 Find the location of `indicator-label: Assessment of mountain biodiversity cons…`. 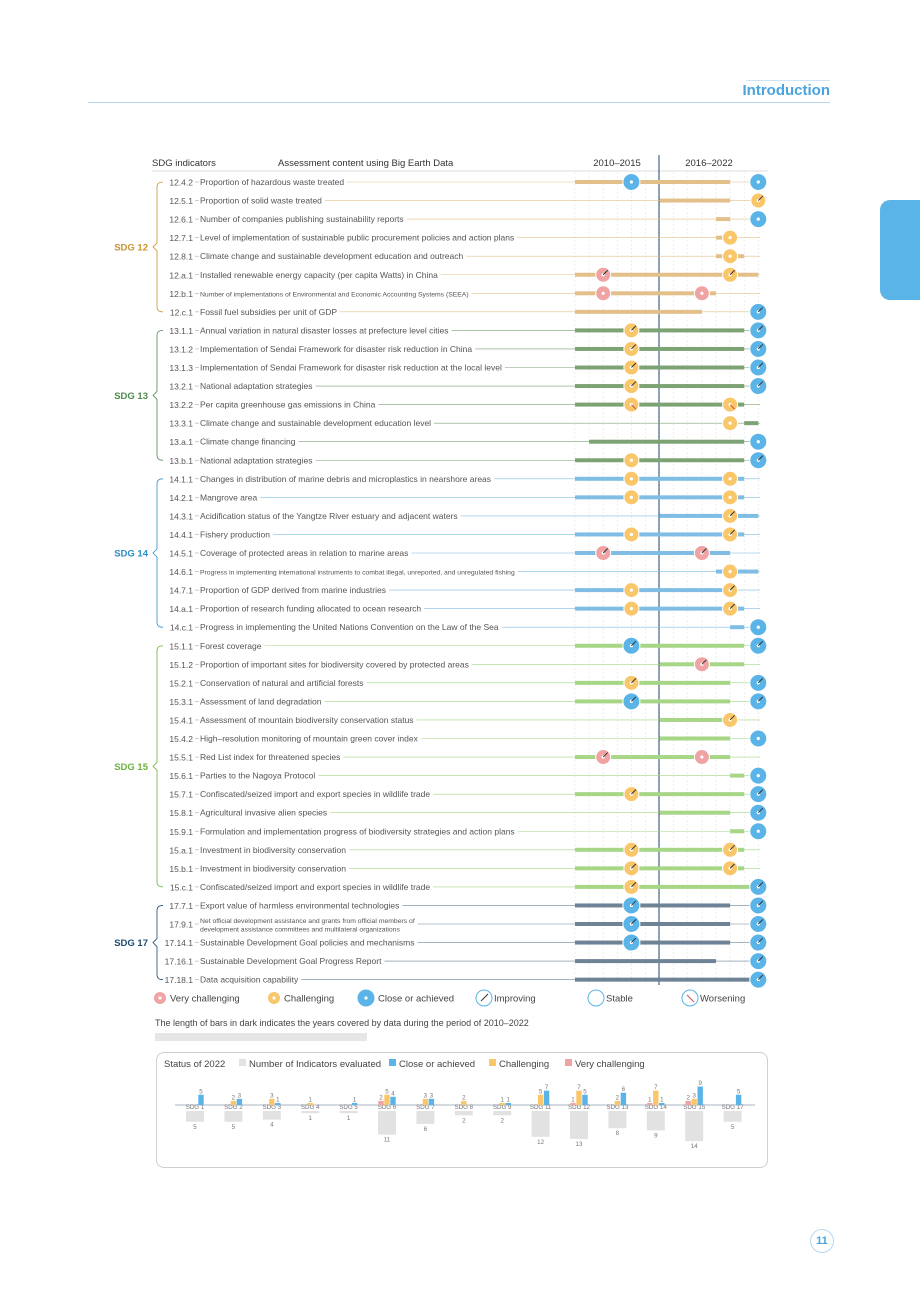

indicator-label: Assessment of mountain biodiversity cons… is located at coordinates (307, 720).